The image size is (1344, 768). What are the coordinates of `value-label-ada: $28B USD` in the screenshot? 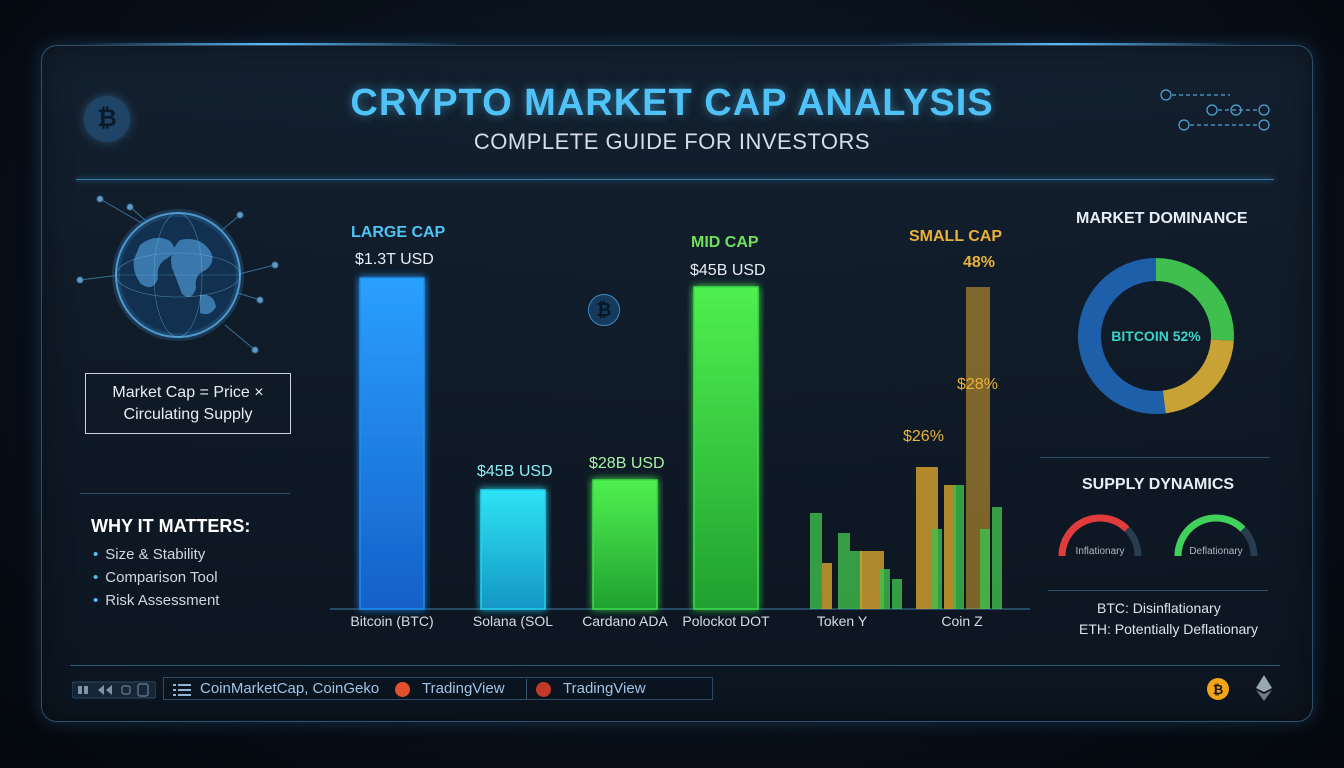 It's located at (627, 463).